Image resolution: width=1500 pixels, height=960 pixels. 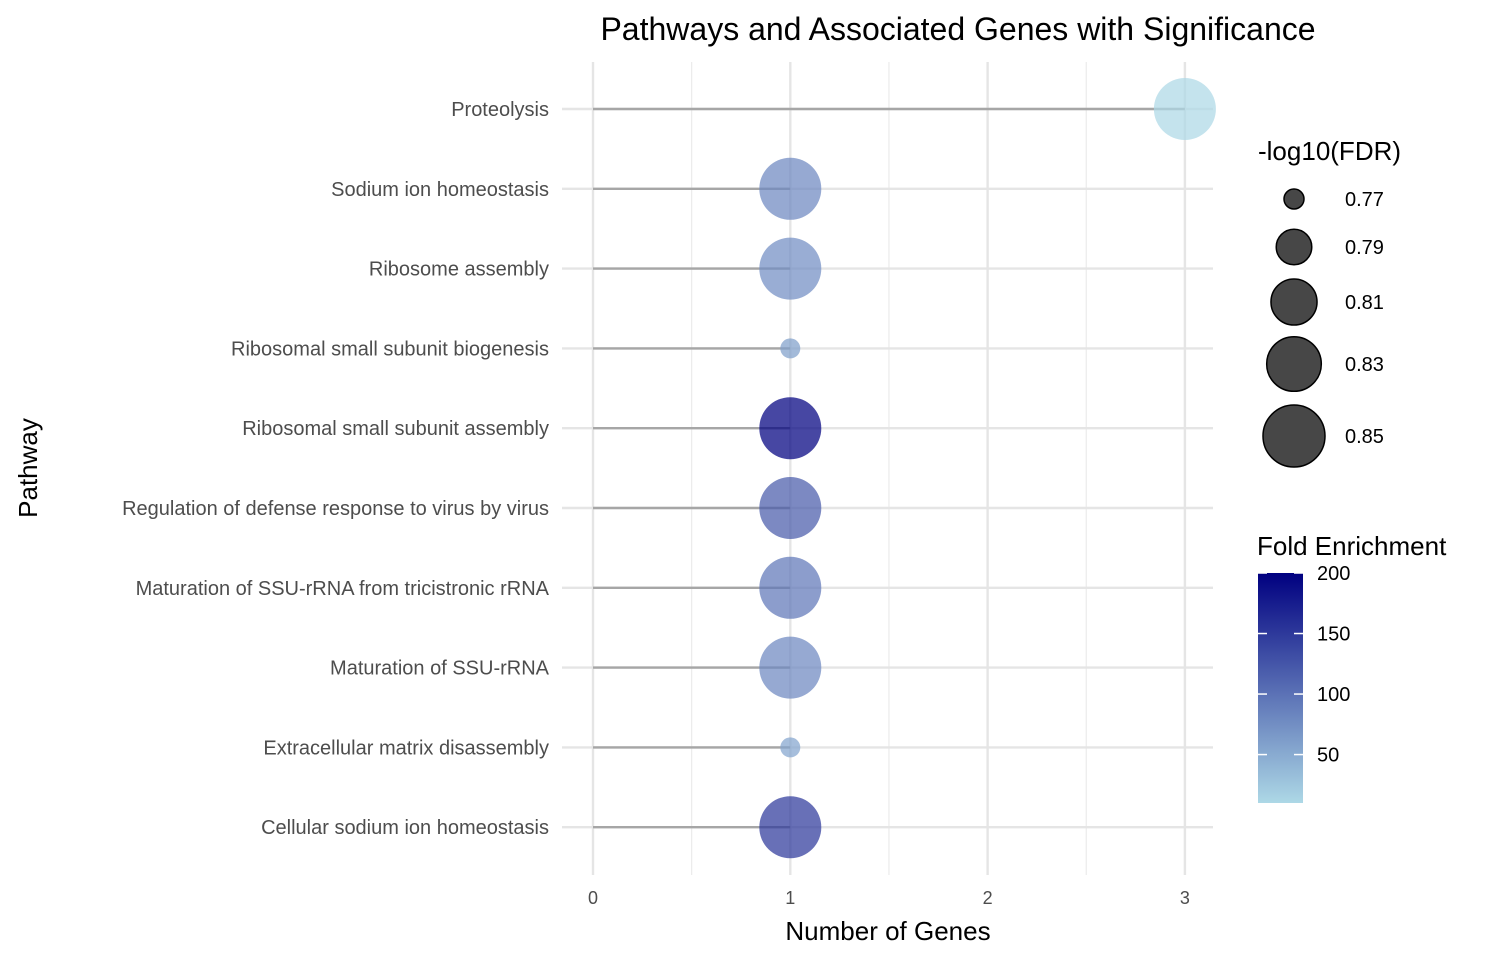 What do you see at coordinates (440, 669) in the screenshot?
I see `y-tick-label: Maturation of SSU-rRNA` at bounding box center [440, 669].